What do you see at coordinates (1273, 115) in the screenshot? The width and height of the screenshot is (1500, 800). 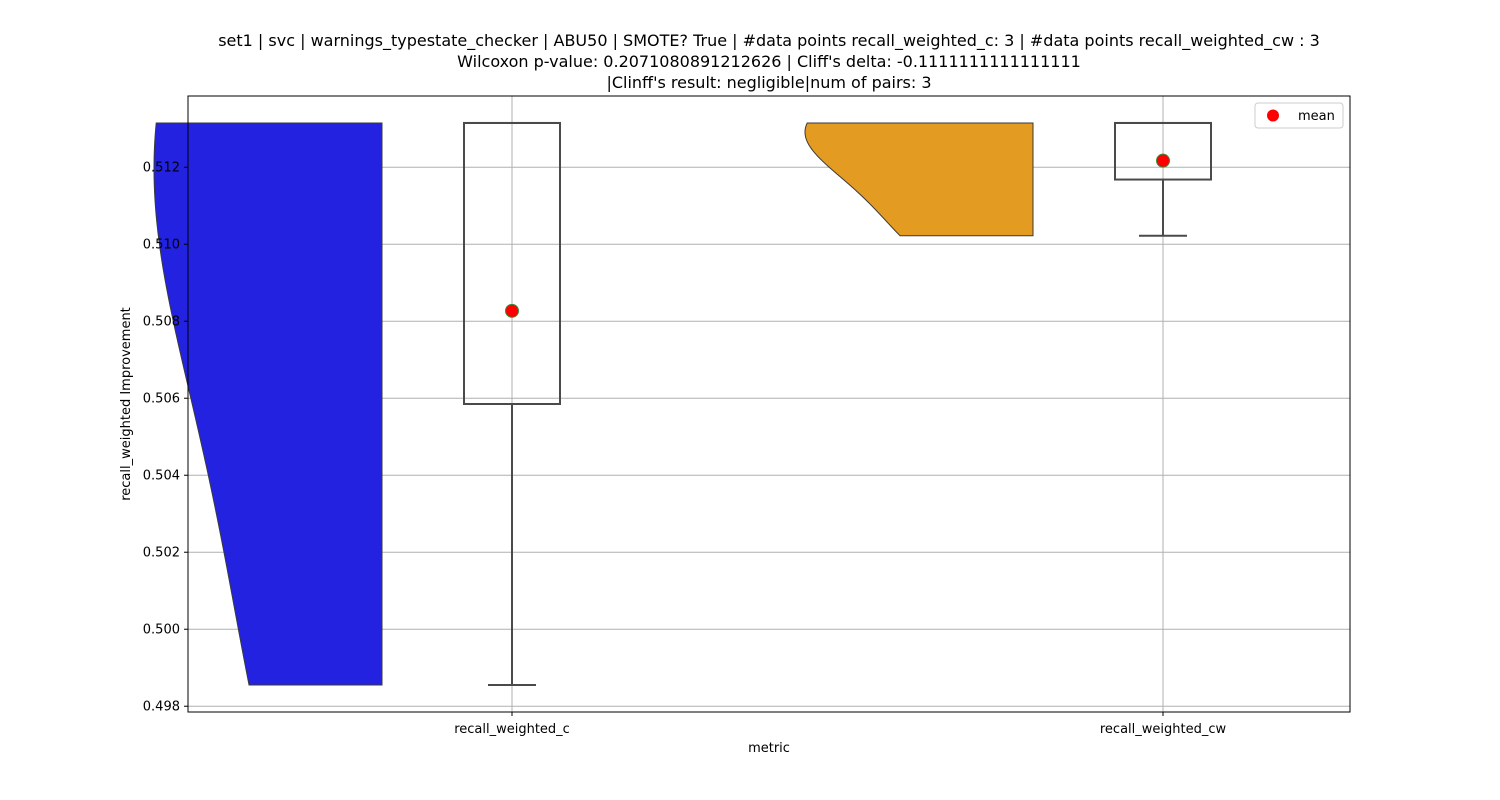 I see `legend-mean-marker` at bounding box center [1273, 115].